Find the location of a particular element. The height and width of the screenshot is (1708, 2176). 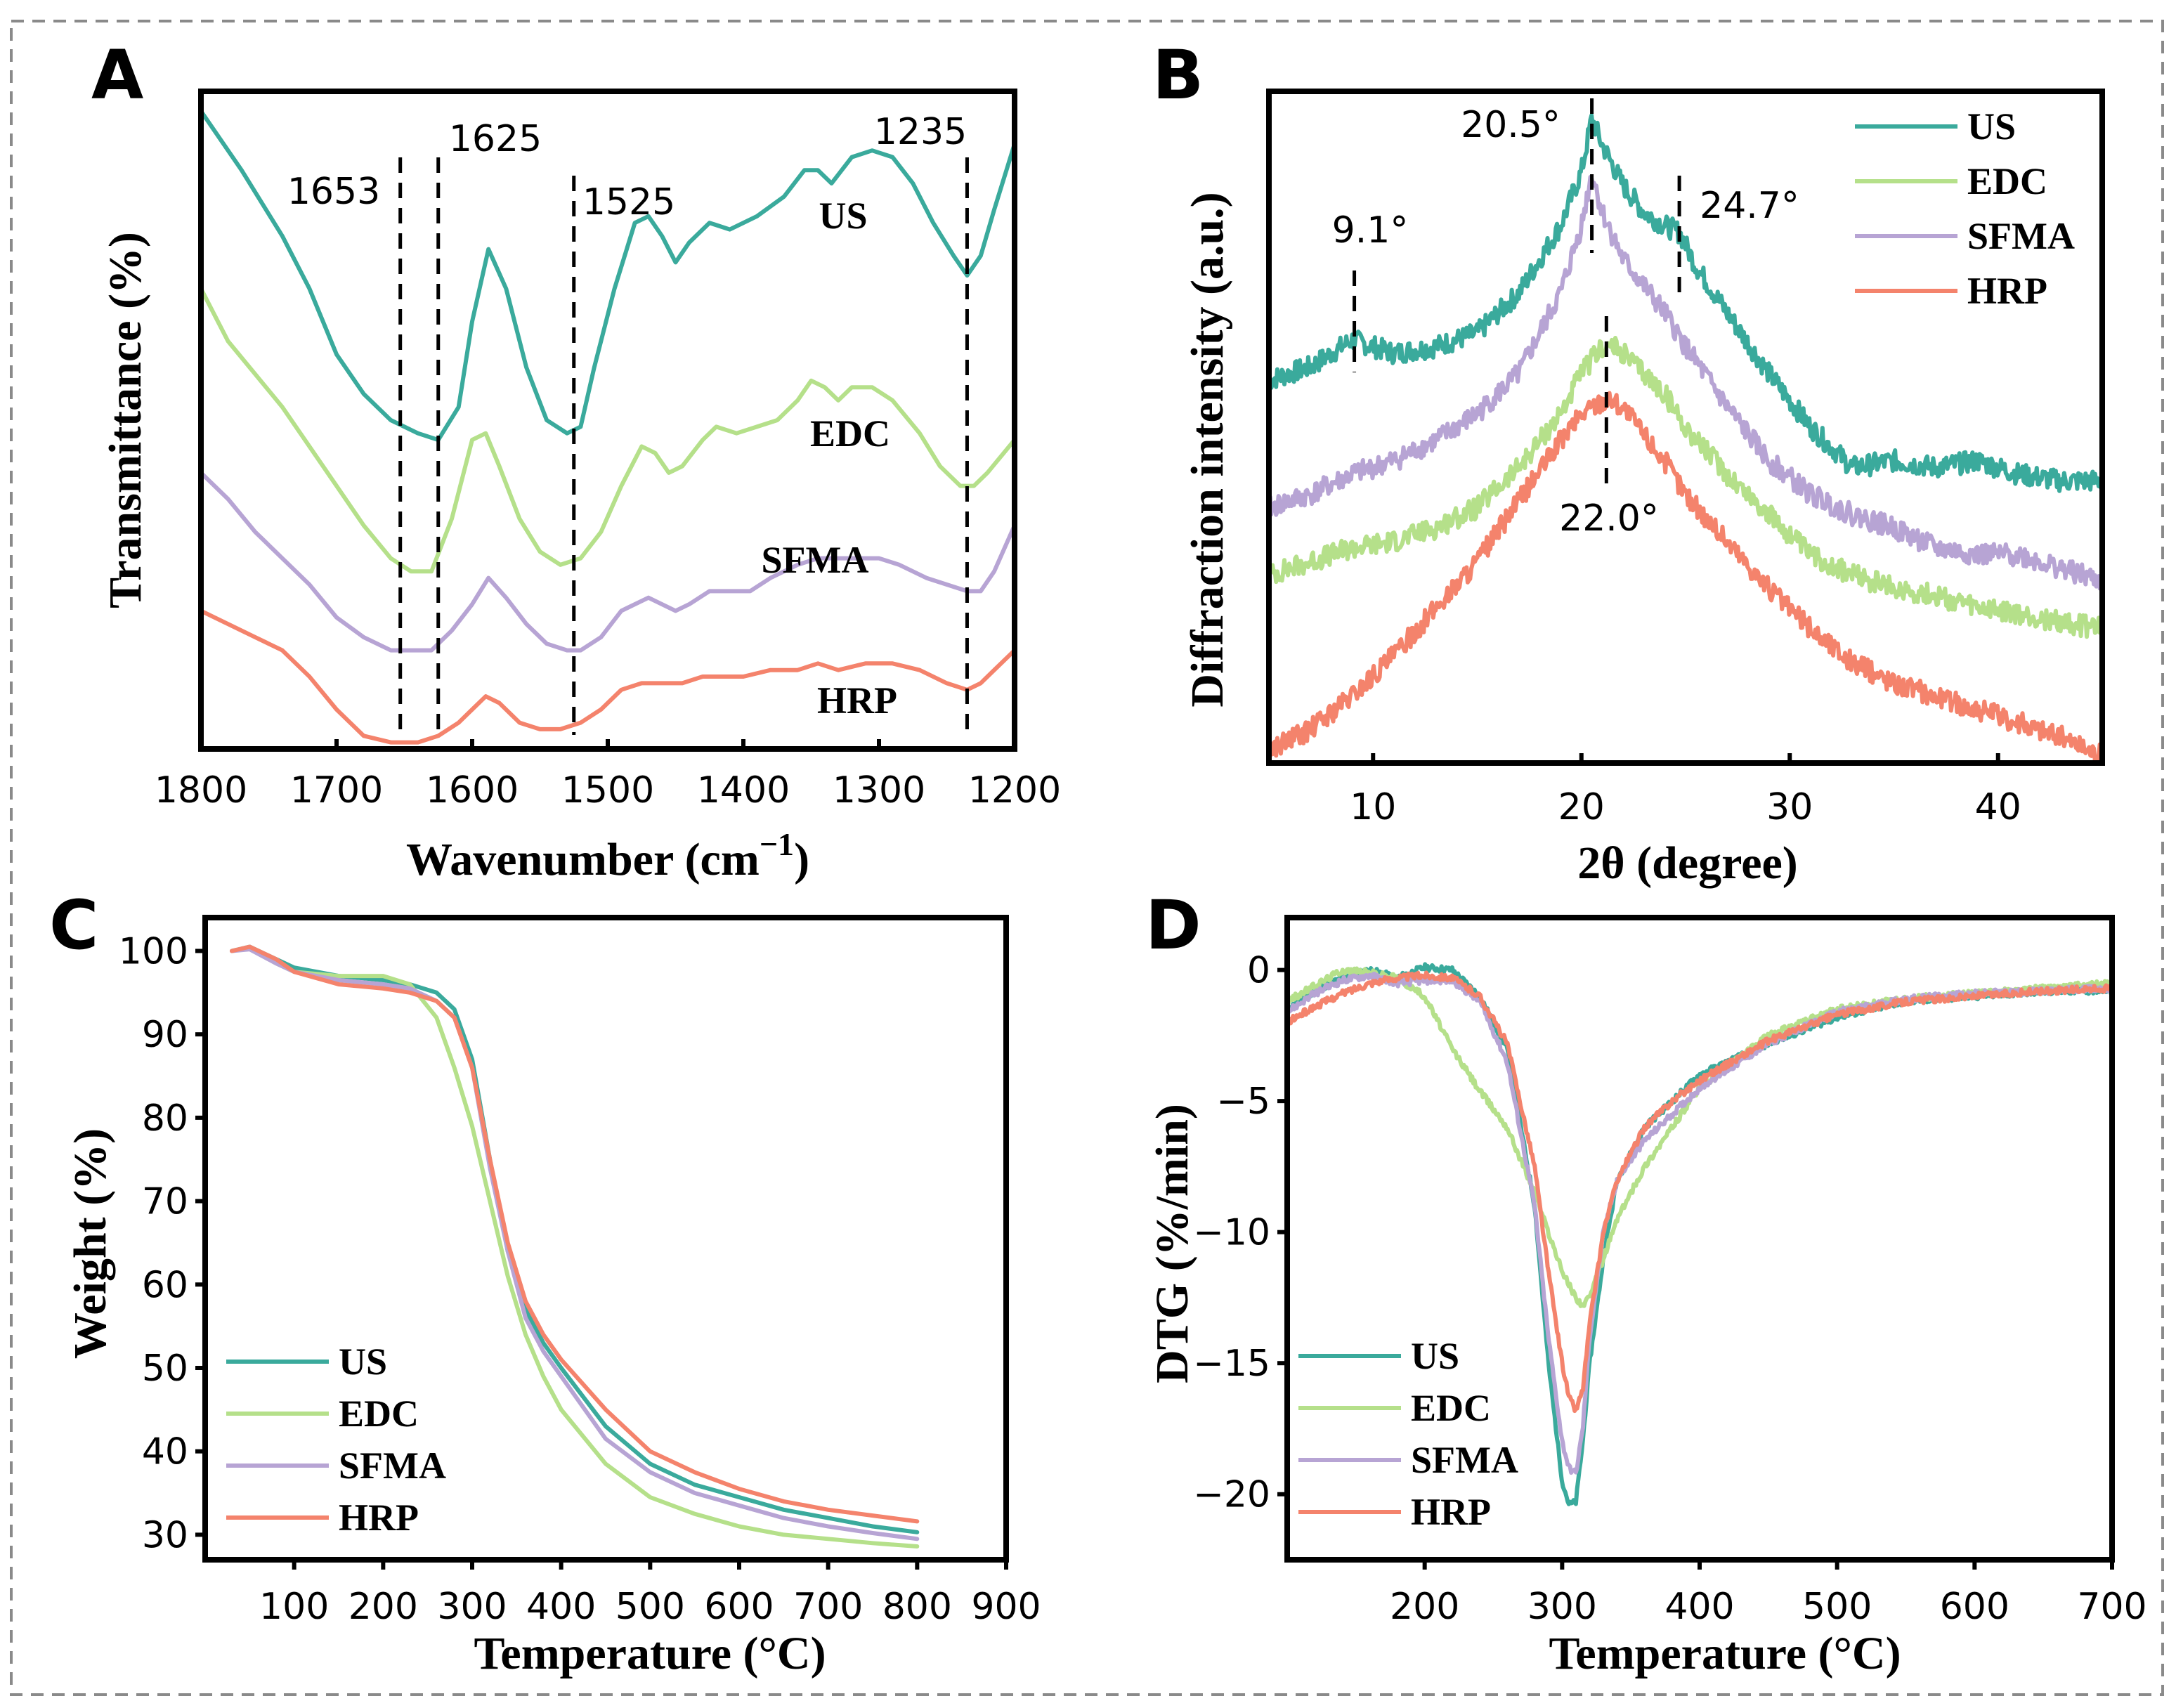

series-label-edc: EDC is located at coordinates (850, 433).